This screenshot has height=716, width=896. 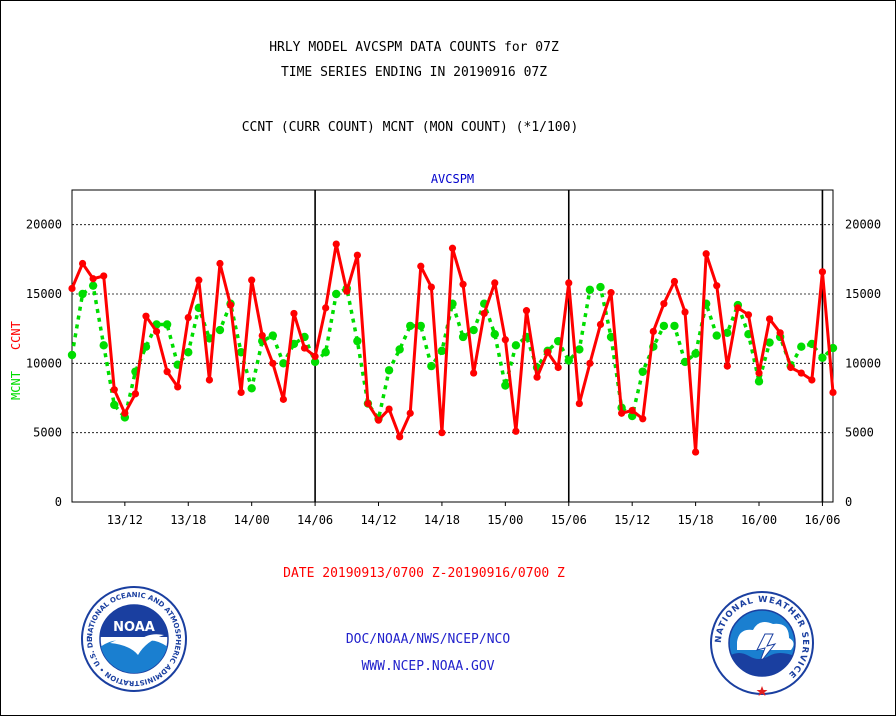 What do you see at coordinates (428, 639) in the screenshot?
I see `org-label: DOC/NOAA/NWS/NCEP/NCO` at bounding box center [428, 639].